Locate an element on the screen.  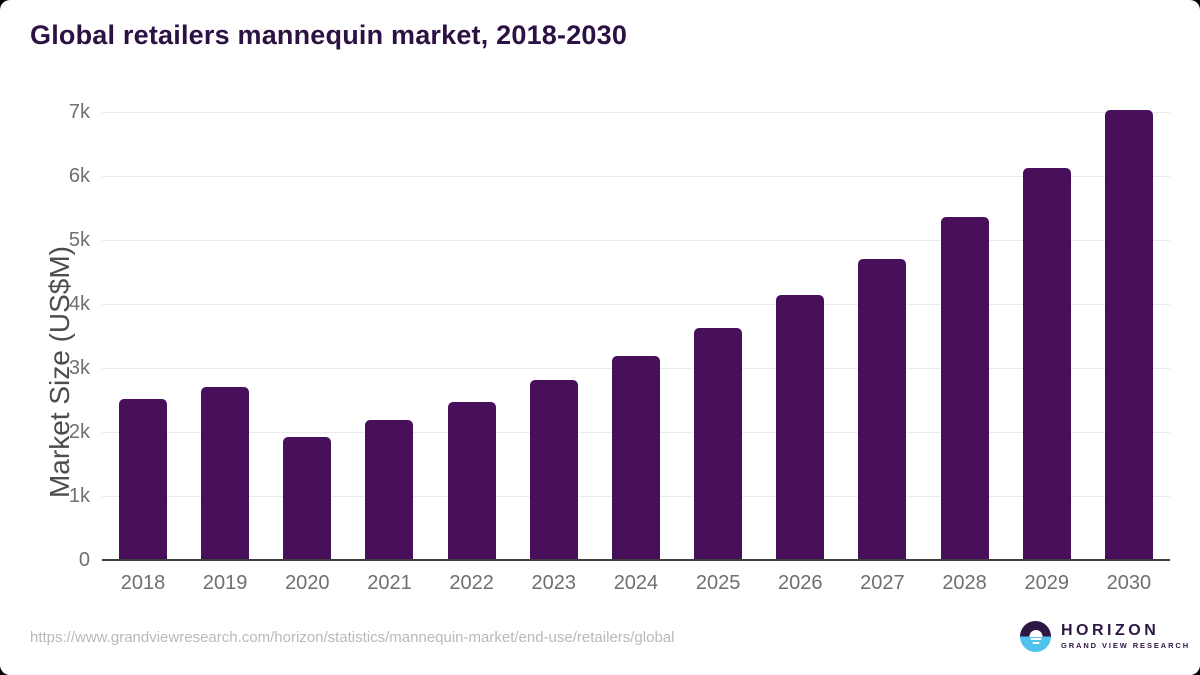
x-tick-label-2029: 2029 is located at coordinates (1046, 583).